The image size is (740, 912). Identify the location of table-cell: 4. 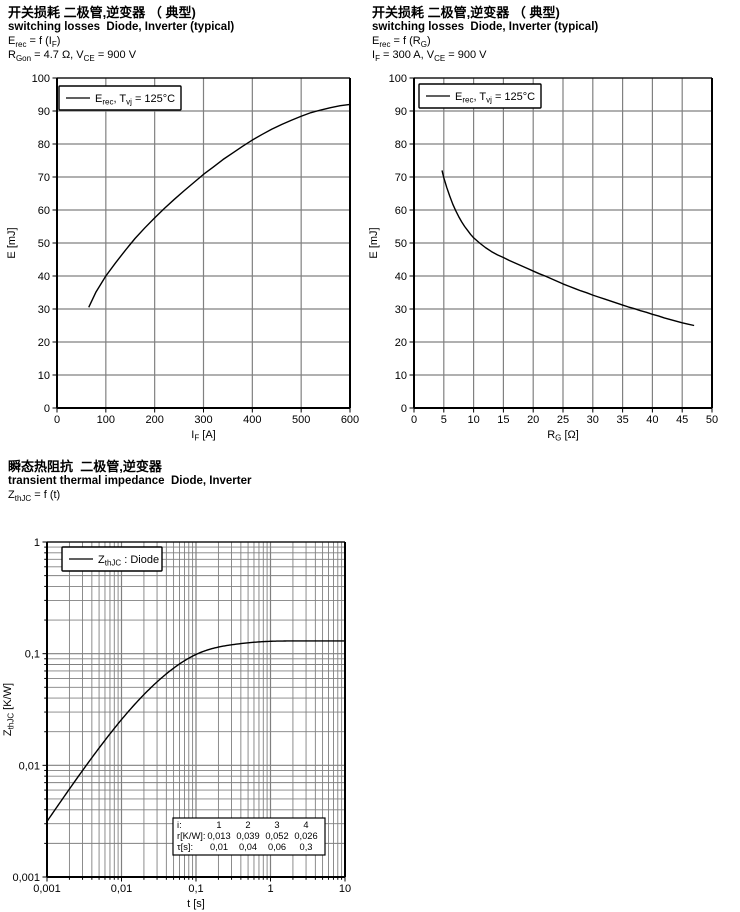
(305, 825).